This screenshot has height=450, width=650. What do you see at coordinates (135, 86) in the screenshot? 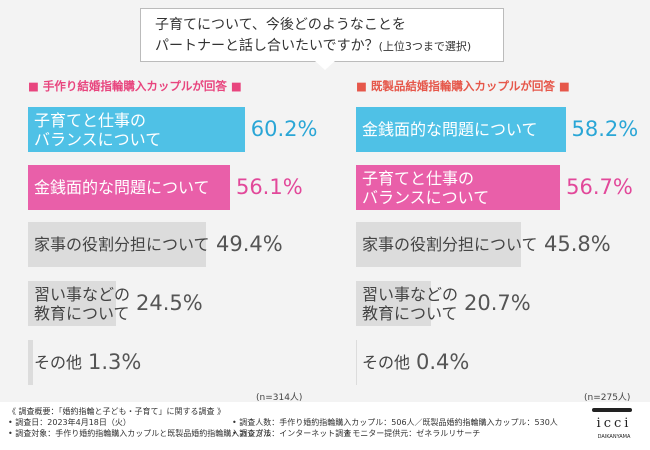
I see `chart-title: ■ 手作り結婚指輪購入カップルが回答 ■` at bounding box center [135, 86].